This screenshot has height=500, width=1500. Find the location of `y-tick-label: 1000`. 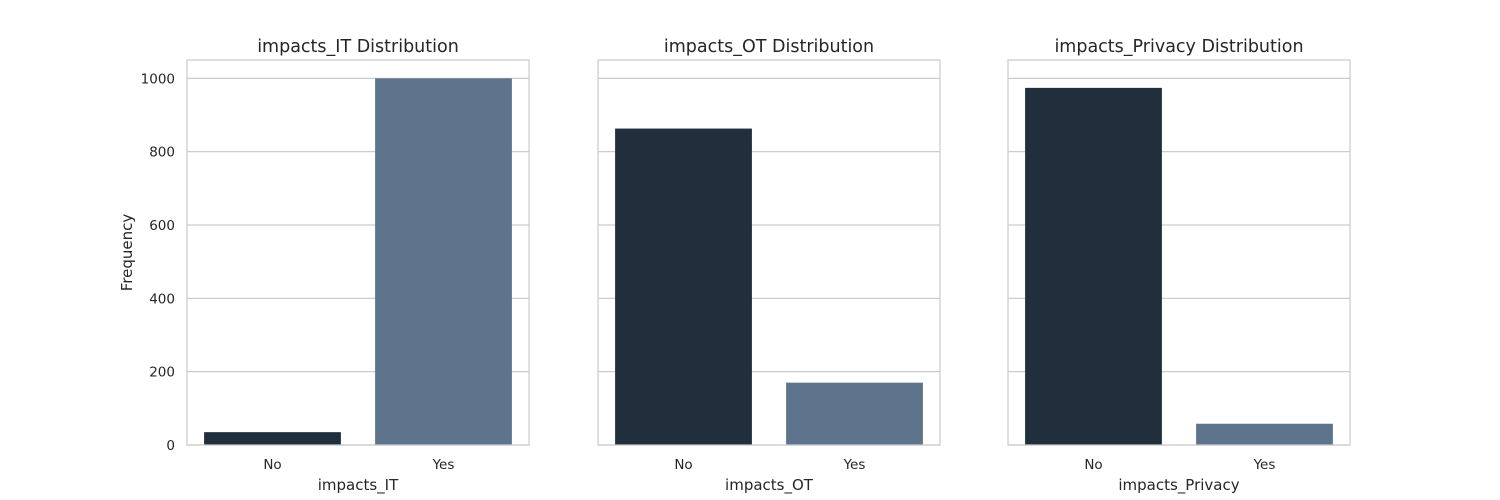

y-tick-label: 1000 is located at coordinates (158, 79).